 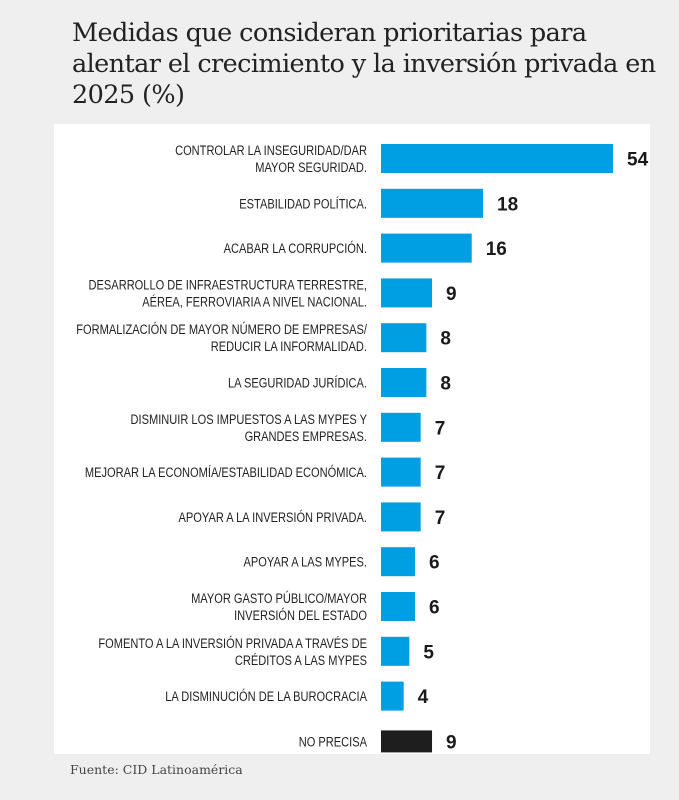 I want to click on category-label: ACABAR LA CORRUPCIÓN., so click(x=295, y=248).